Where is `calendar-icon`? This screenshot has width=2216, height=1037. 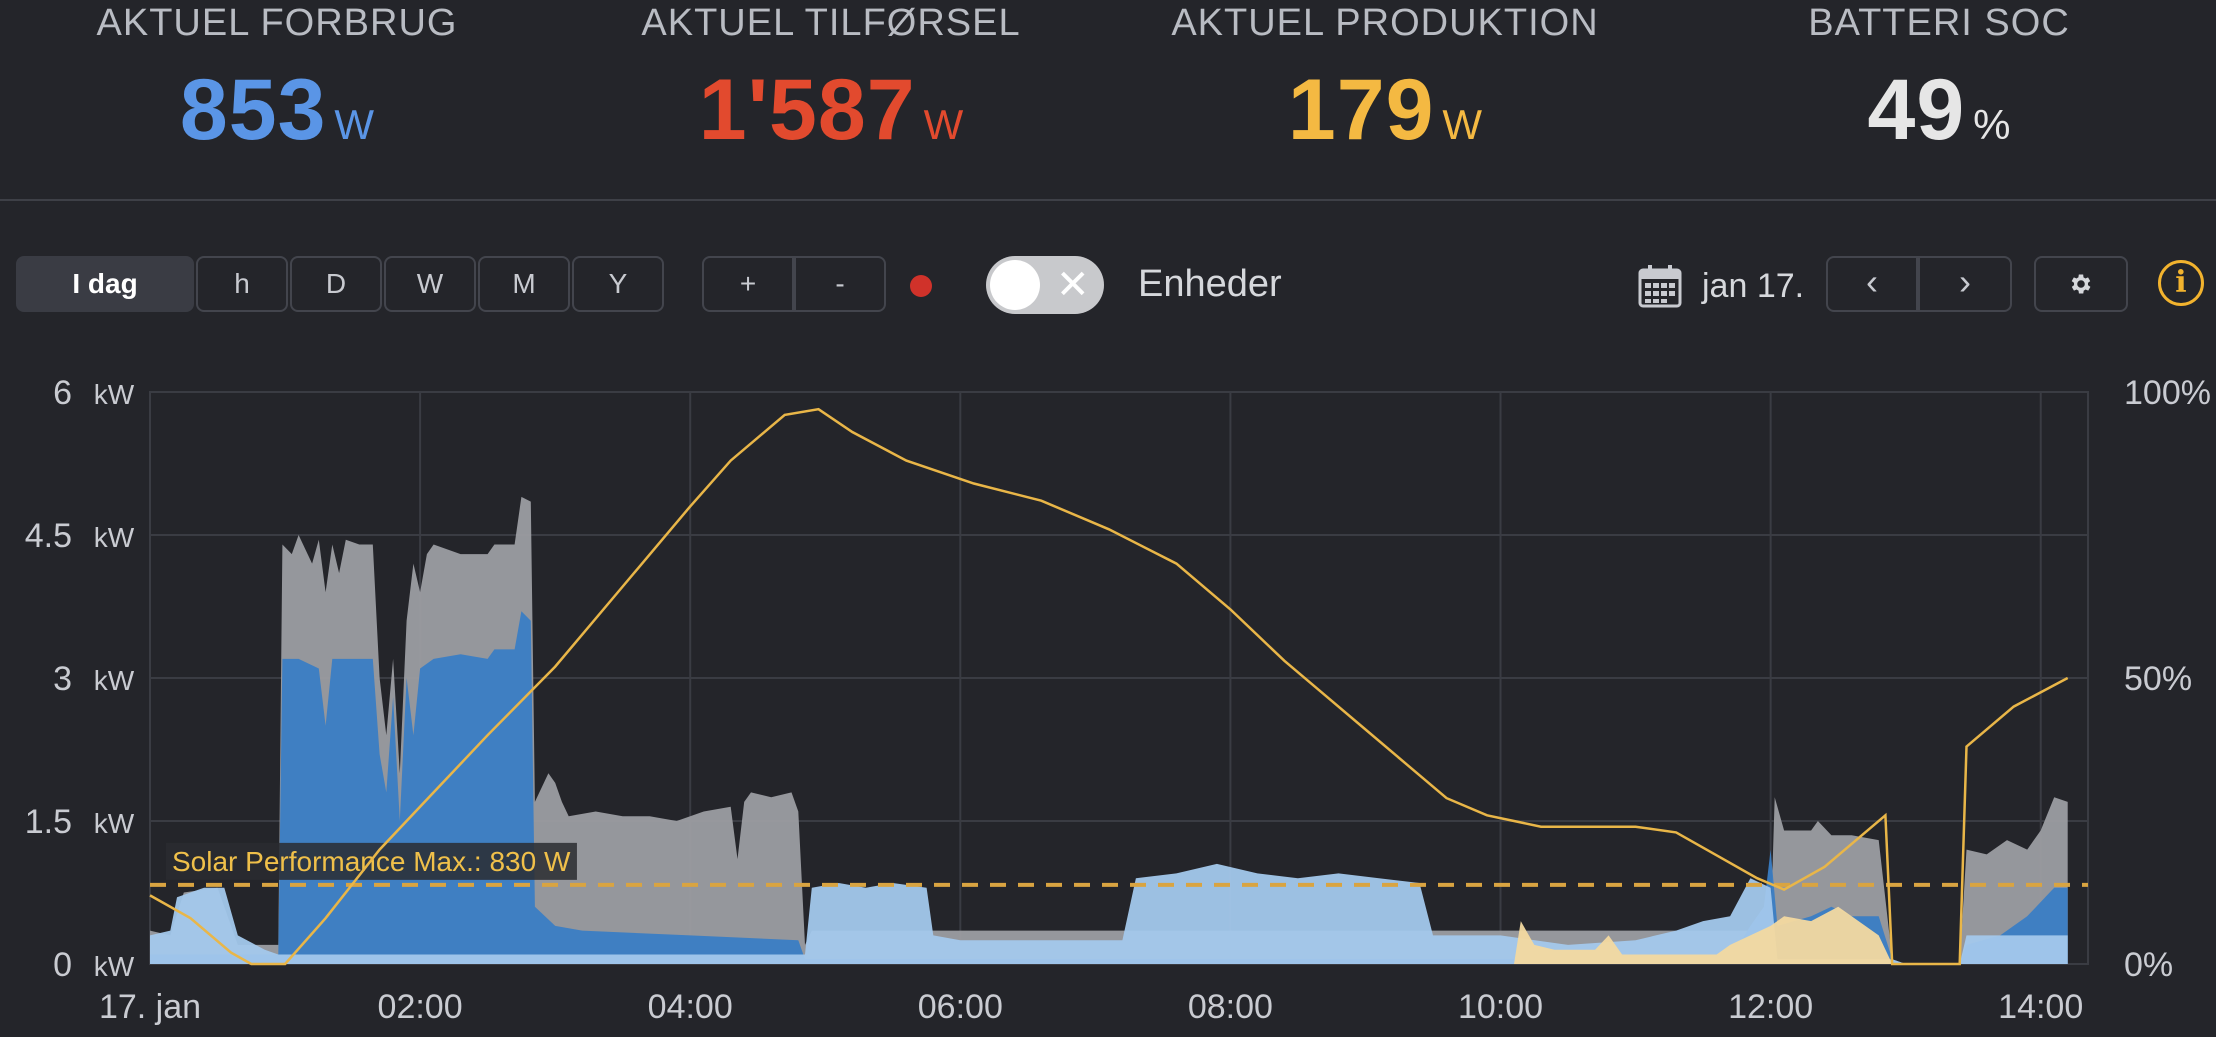
calendar-icon is located at coordinates (1660, 286).